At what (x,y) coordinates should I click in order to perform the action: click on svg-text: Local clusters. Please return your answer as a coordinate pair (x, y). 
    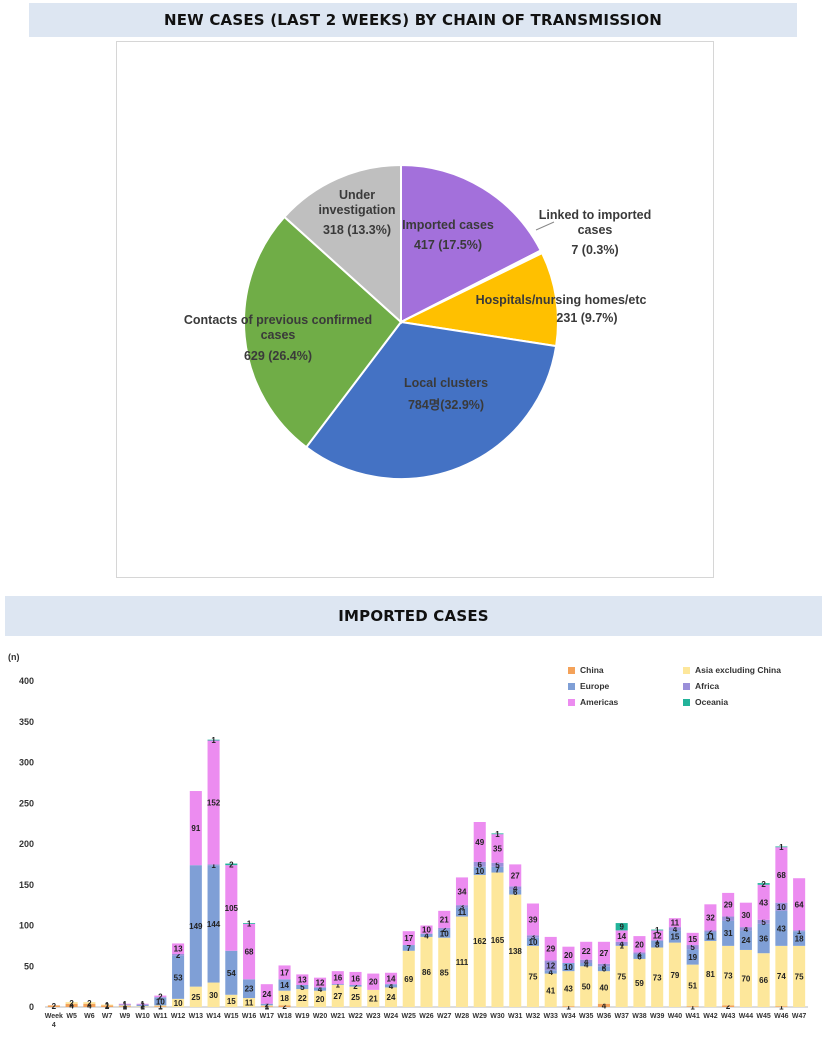
    Looking at the image, I should click on (446, 383).